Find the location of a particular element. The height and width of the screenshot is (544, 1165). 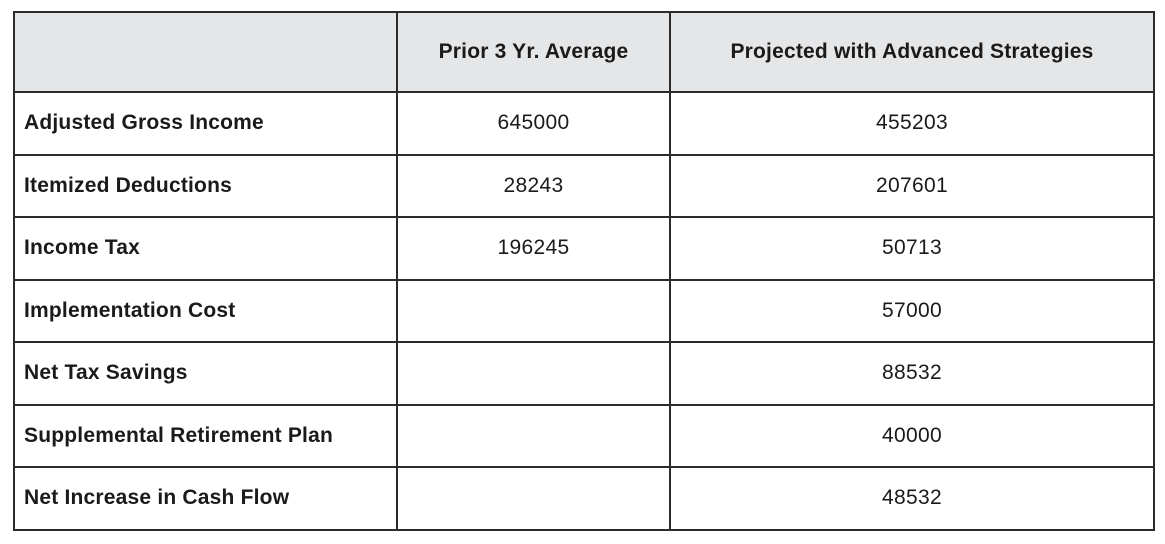

table-row: Net Tax Savings 88532 is located at coordinates (584, 373).